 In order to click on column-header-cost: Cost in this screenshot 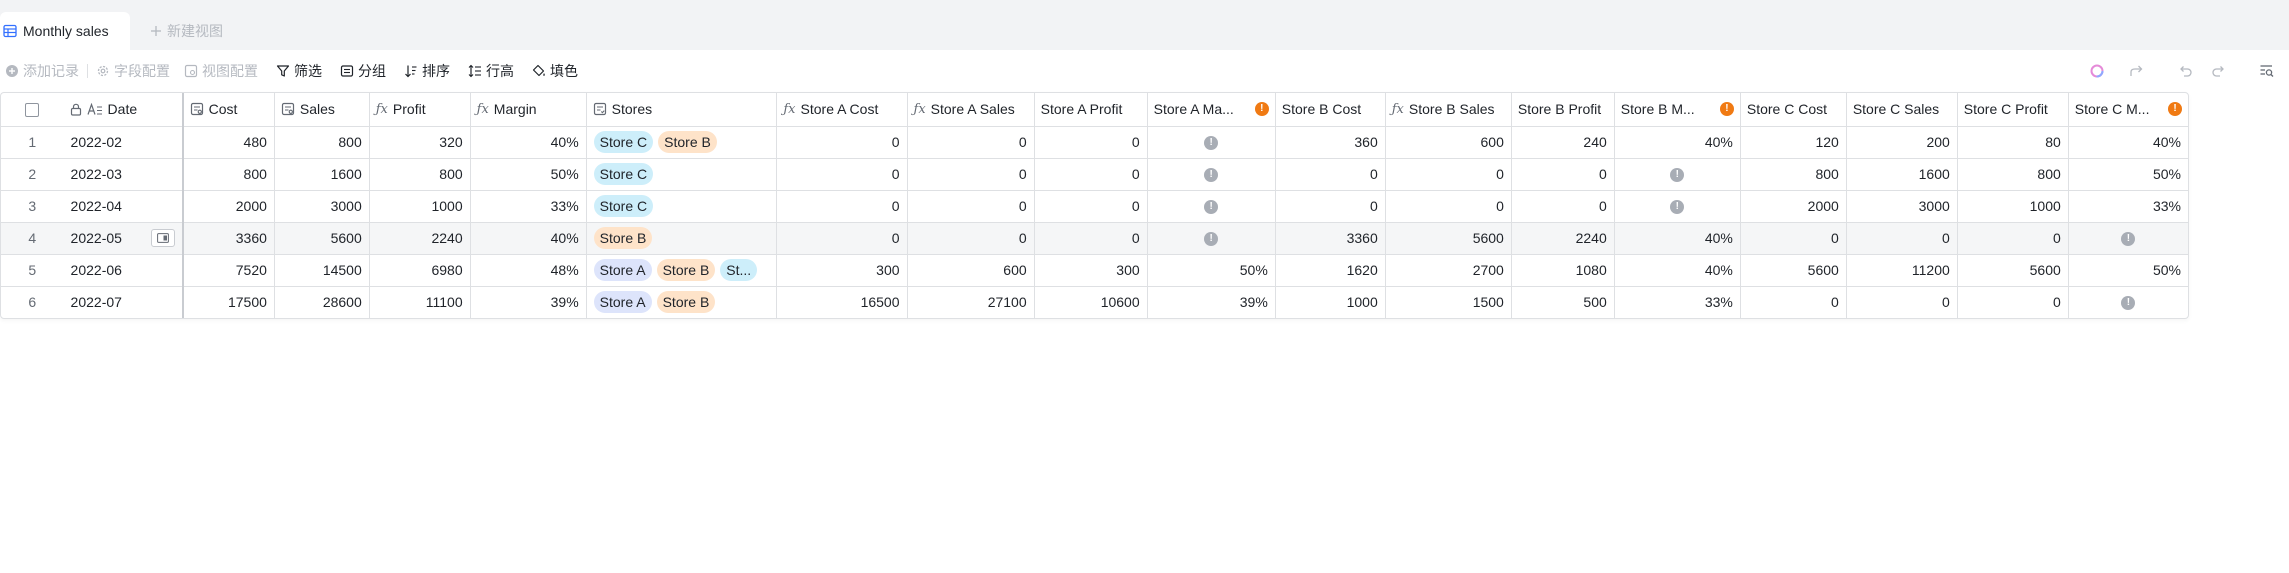, I will do `click(228, 110)`.